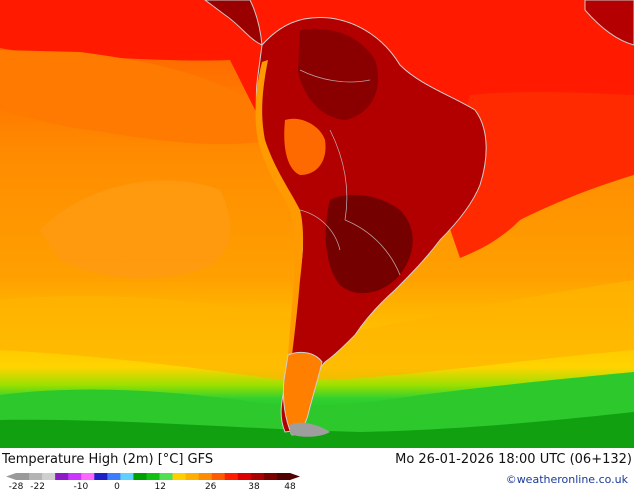 The height and width of the screenshot is (490, 634). Describe the element at coordinates (302, 393) in the screenshot. I see `patagonia` at that location.